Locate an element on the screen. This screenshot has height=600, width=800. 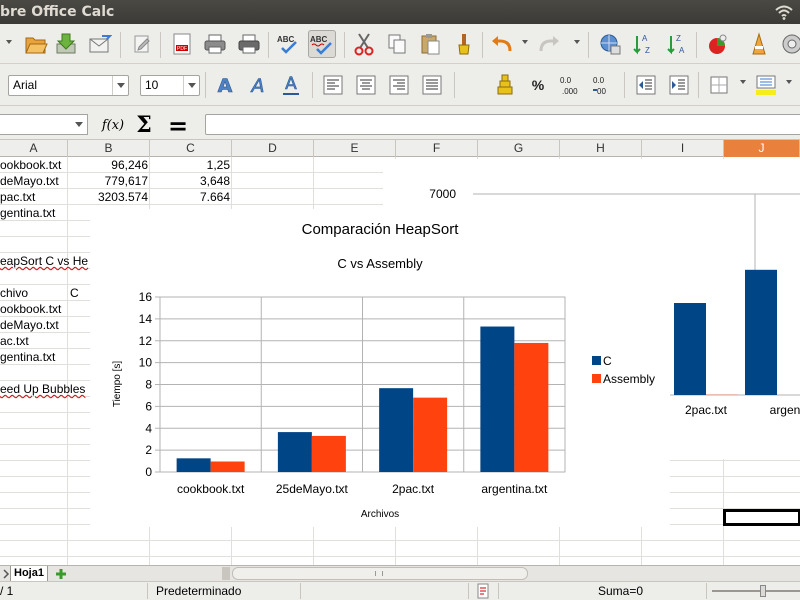
wifi-icon is located at coordinates (784, 12).